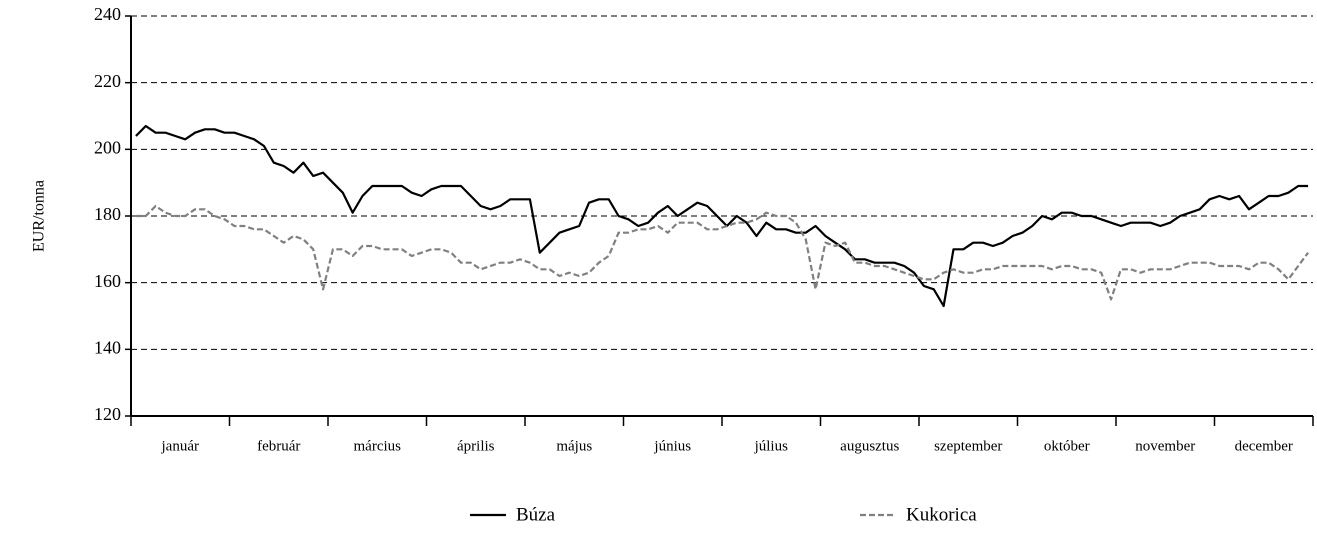 This screenshot has height=548, width=1317. What do you see at coordinates (39, 216) in the screenshot?
I see `y-axis-label: EUR/tonna` at bounding box center [39, 216].